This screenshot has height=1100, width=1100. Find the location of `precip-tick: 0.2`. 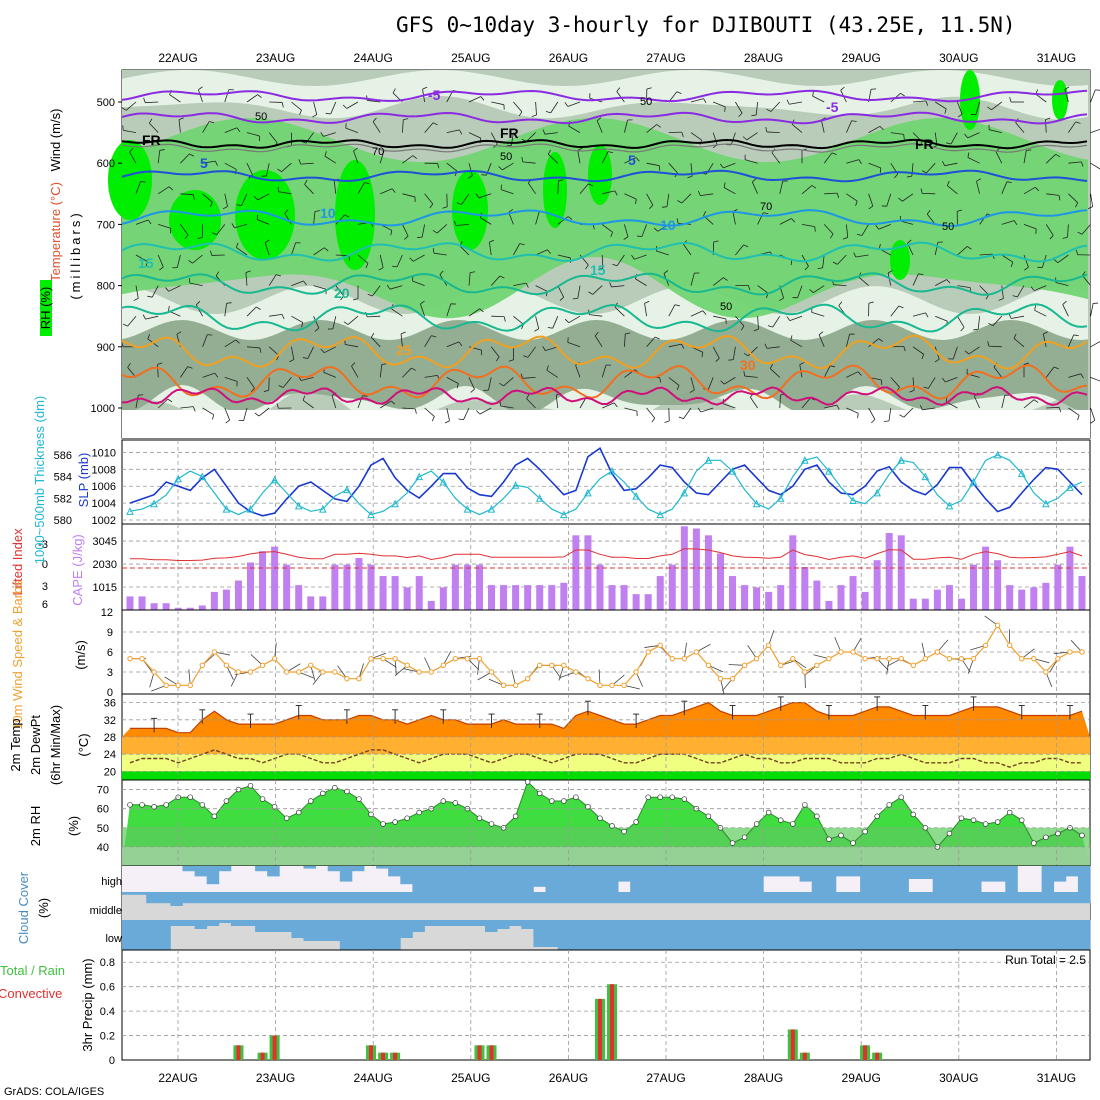

precip-tick: 0.2 is located at coordinates (107, 1037).